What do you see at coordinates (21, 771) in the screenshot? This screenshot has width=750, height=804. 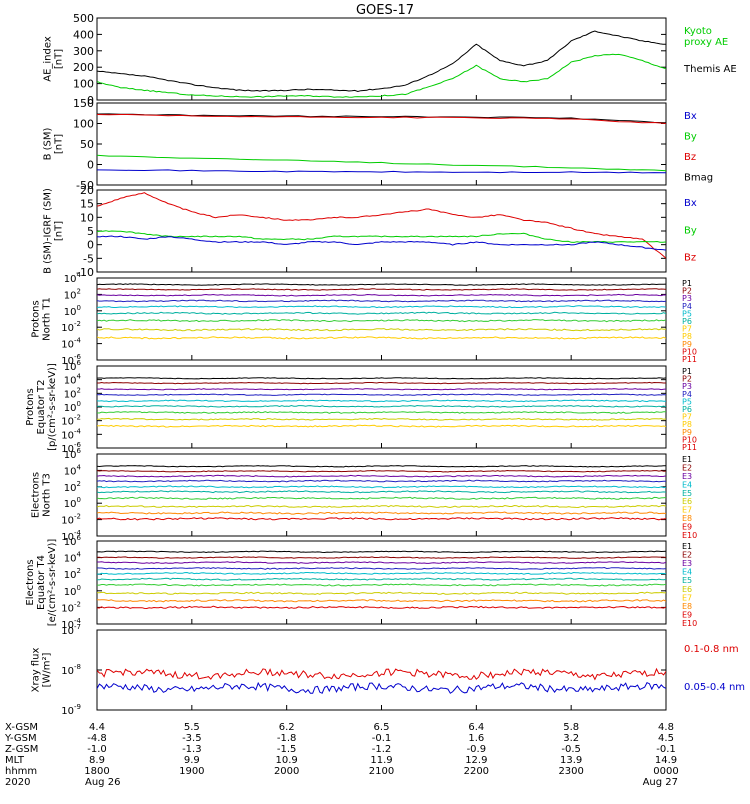 I see `x-row-label: hhmm` at bounding box center [21, 771].